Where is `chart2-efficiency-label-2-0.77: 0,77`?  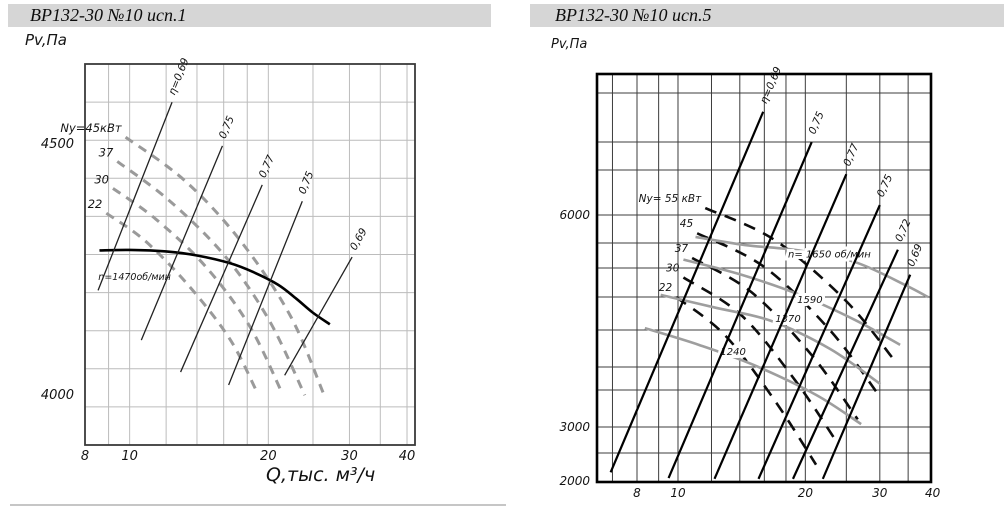
chart2-efficiency-label-2-0.77: 0,77 is located at coordinates (851, 155).